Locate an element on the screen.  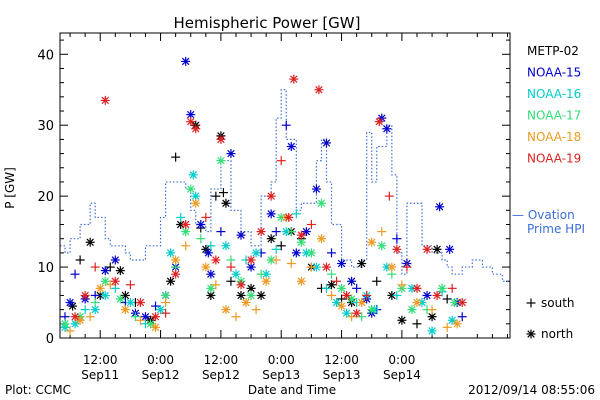
legend-symbol-north is located at coordinates (531, 334).